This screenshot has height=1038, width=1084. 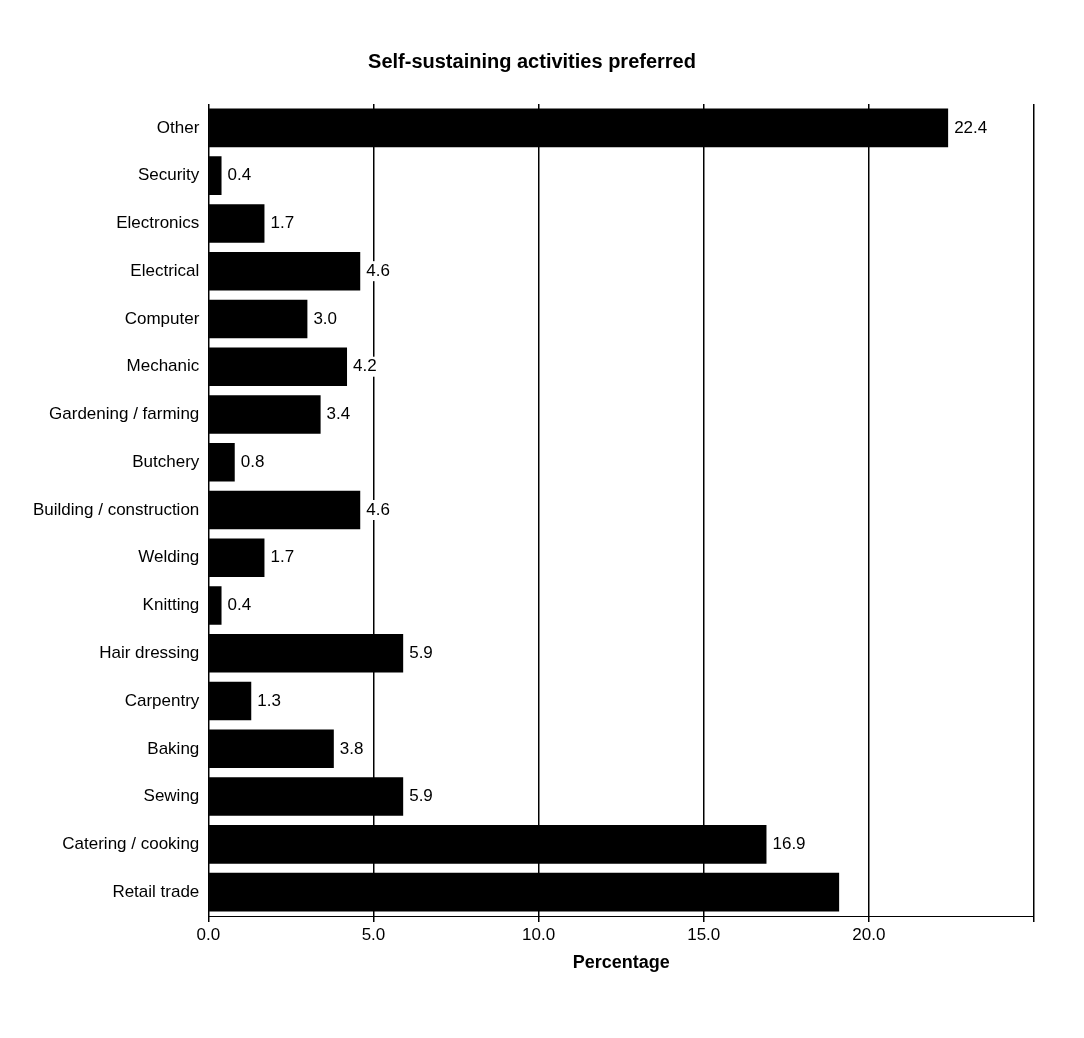 What do you see at coordinates (116, 509) in the screenshot?
I see `y-tick-label: Building / construction` at bounding box center [116, 509].